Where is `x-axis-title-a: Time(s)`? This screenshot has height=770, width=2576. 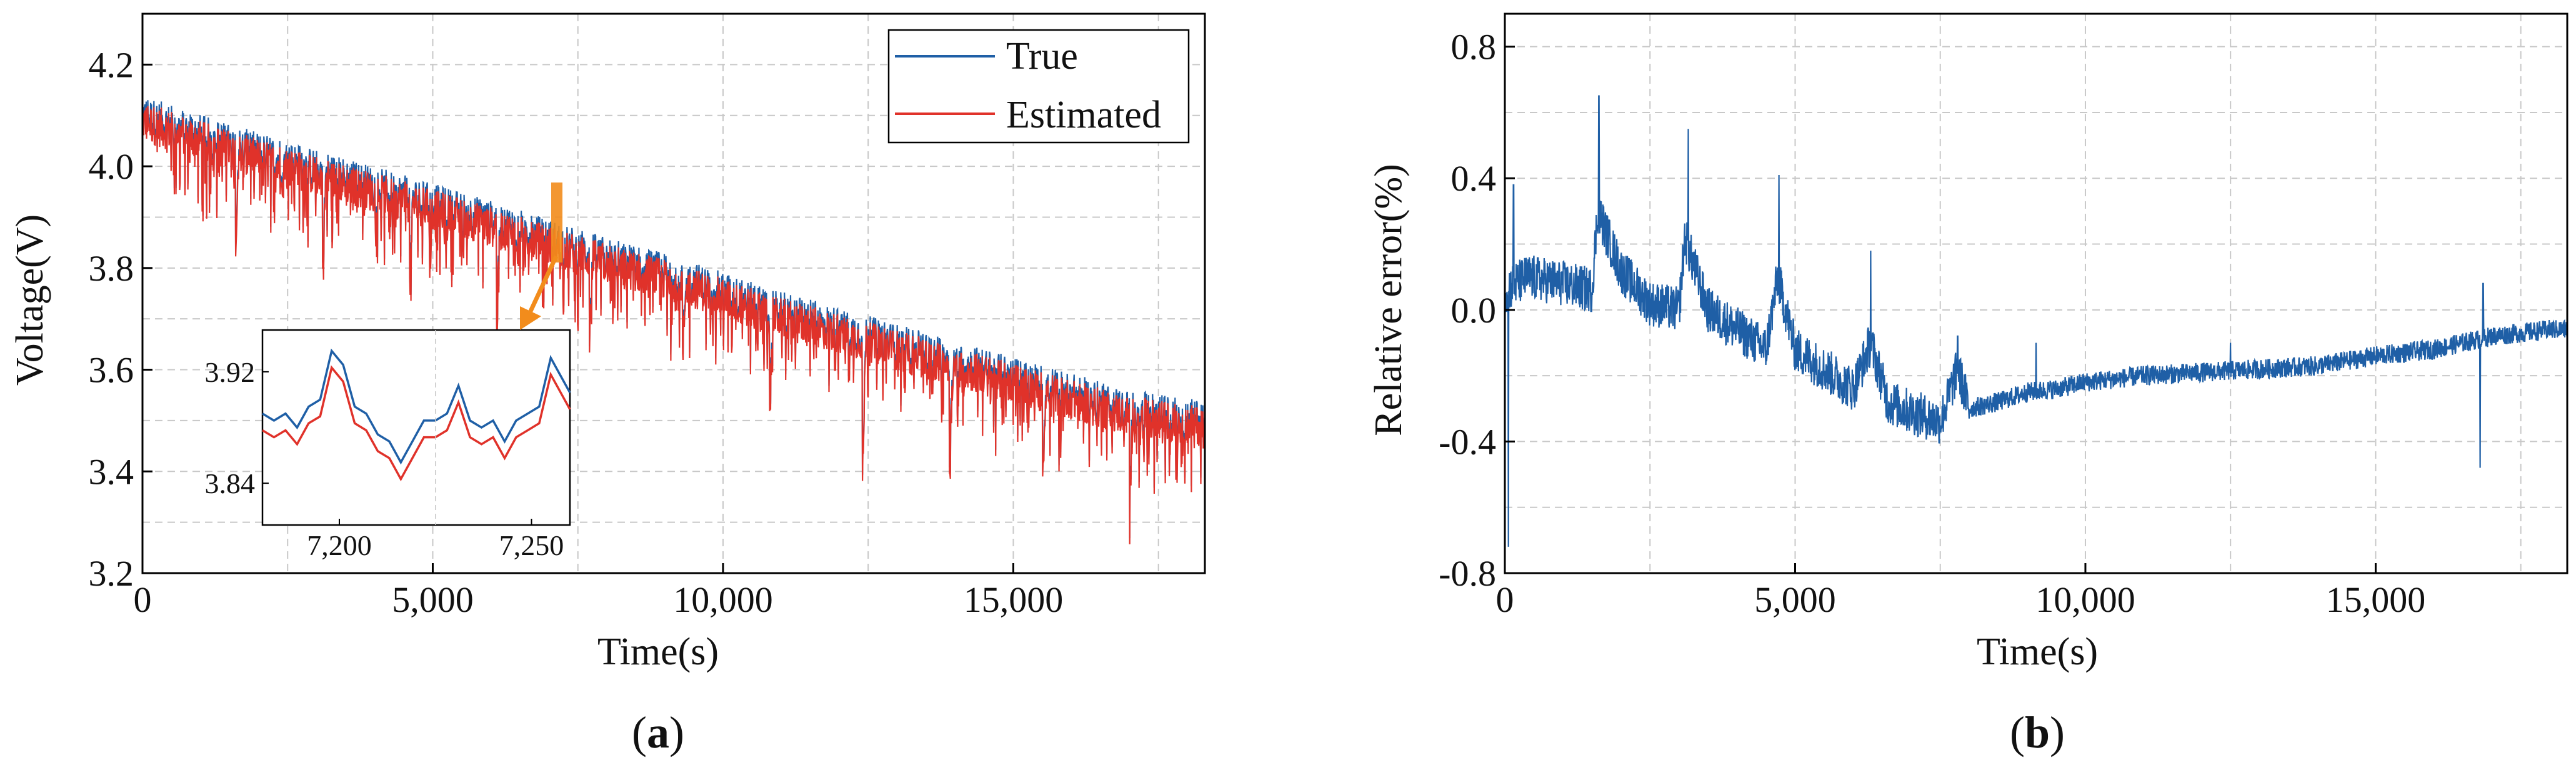
x-axis-title-a: Time(s) is located at coordinates (658, 652).